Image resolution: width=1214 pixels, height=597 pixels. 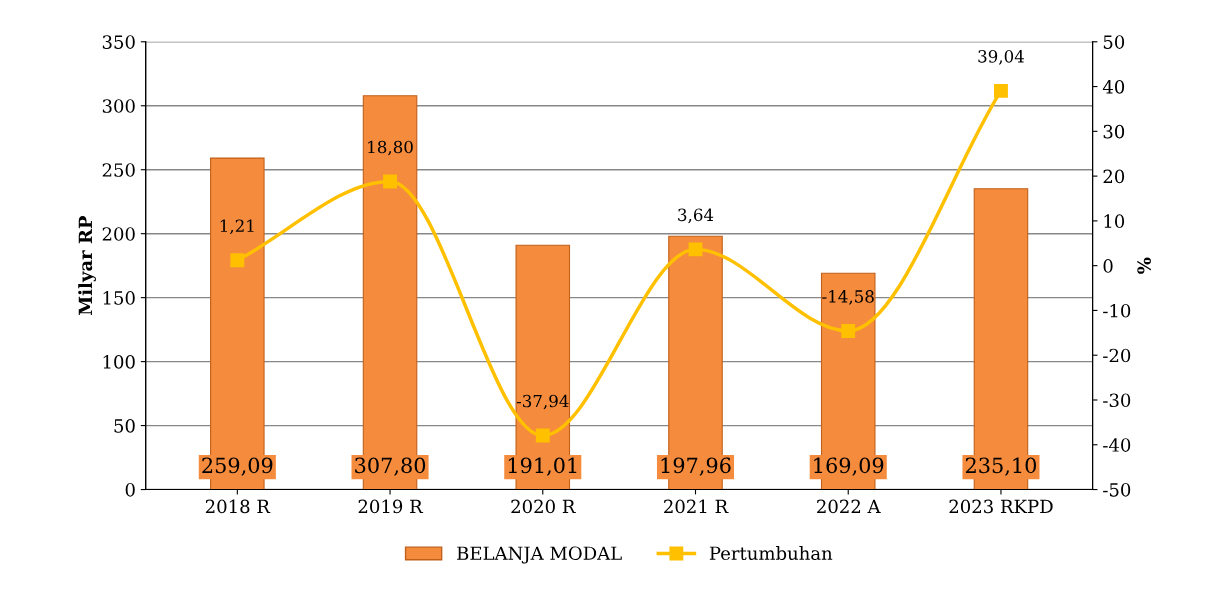 I want to click on y2-tick-label: 20, so click(x=1114, y=176).